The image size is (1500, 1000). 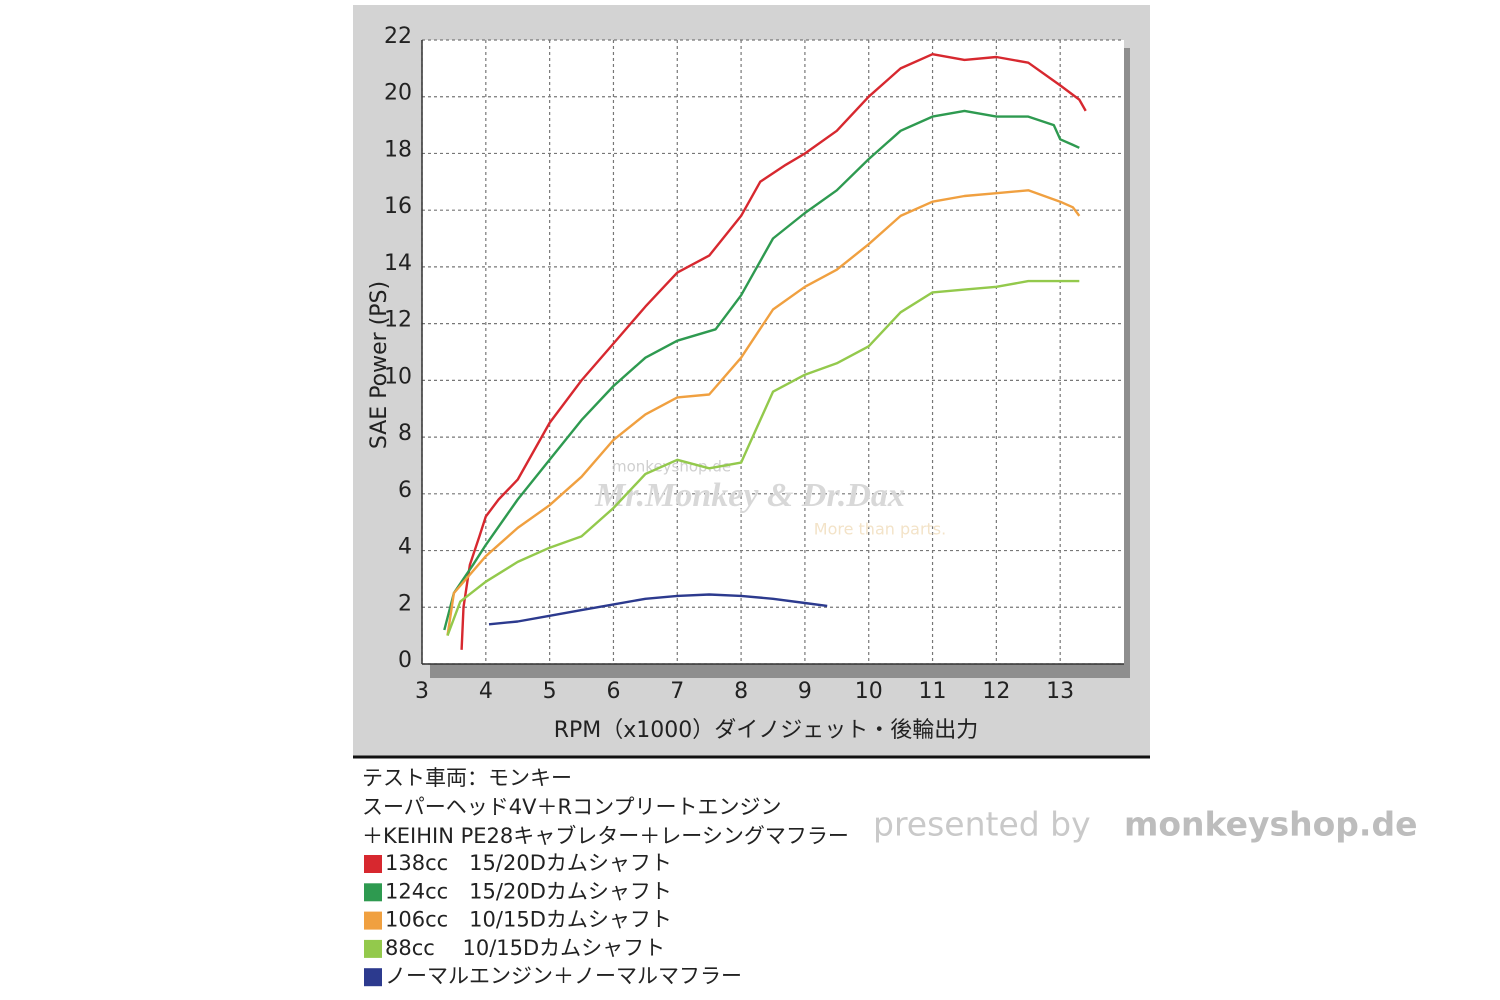 I want to click on y-tick-label: 20, so click(x=398, y=93).